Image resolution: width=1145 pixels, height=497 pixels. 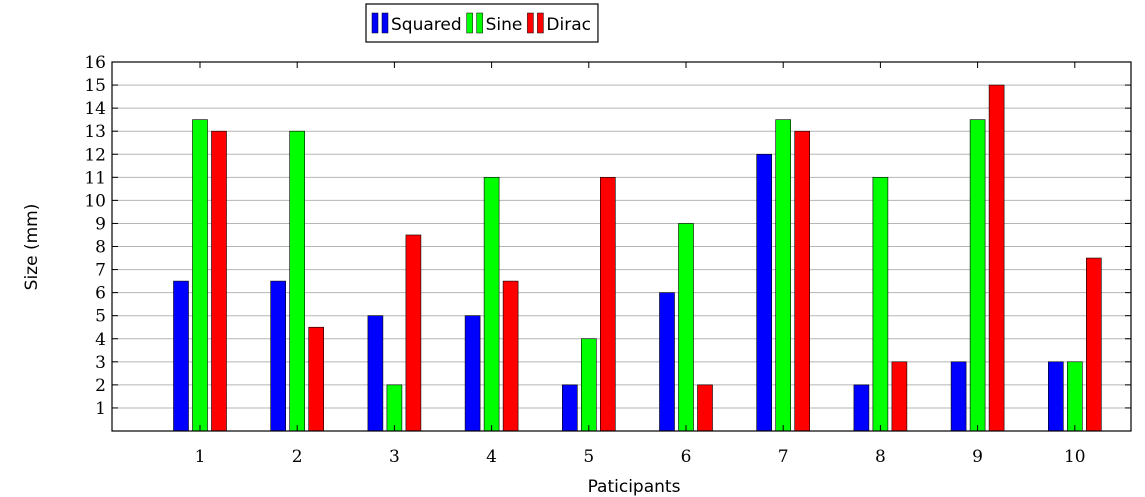 What do you see at coordinates (95, 155) in the screenshot?
I see `y-tick-label: 12` at bounding box center [95, 155].